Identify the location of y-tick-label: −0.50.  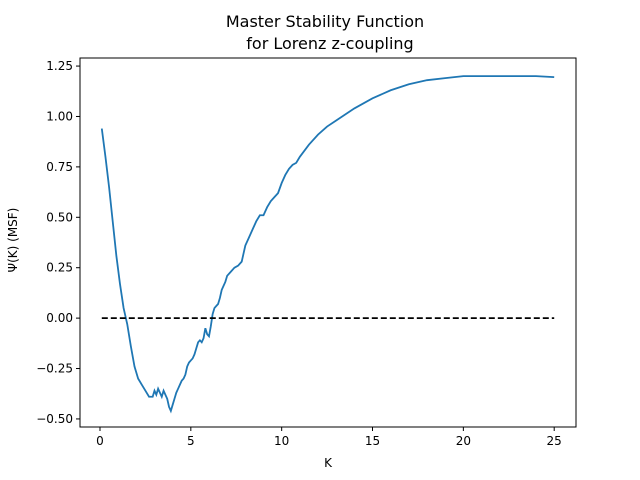
(54, 419).